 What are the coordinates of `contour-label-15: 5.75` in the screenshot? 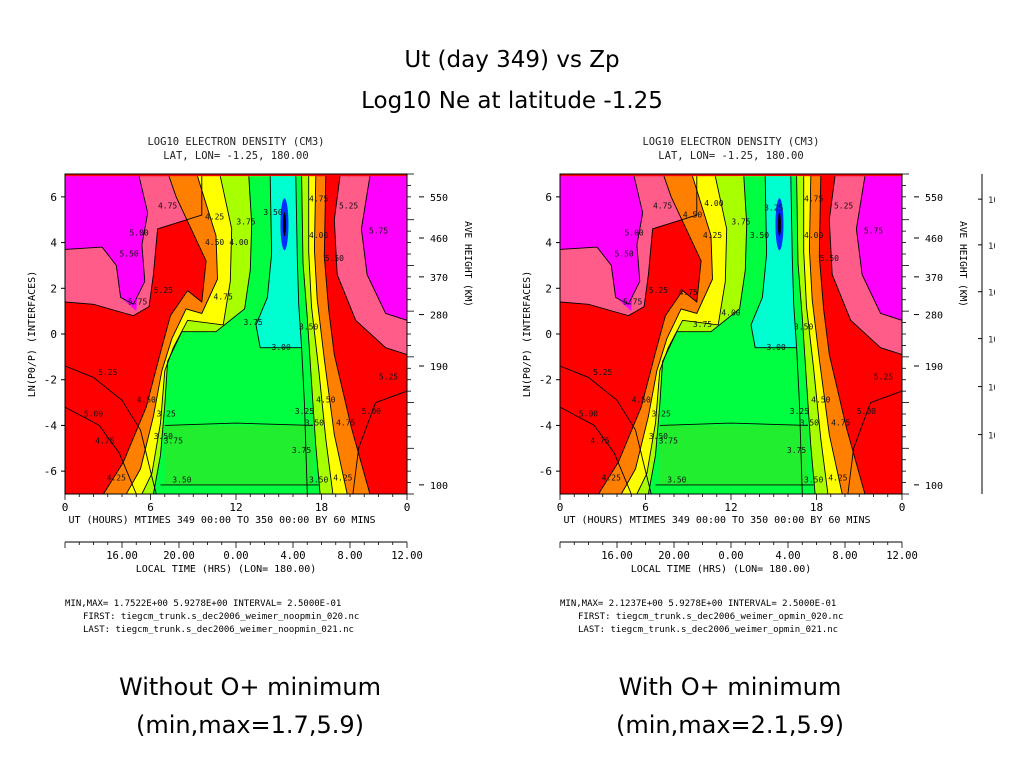 It's located at (632, 301).